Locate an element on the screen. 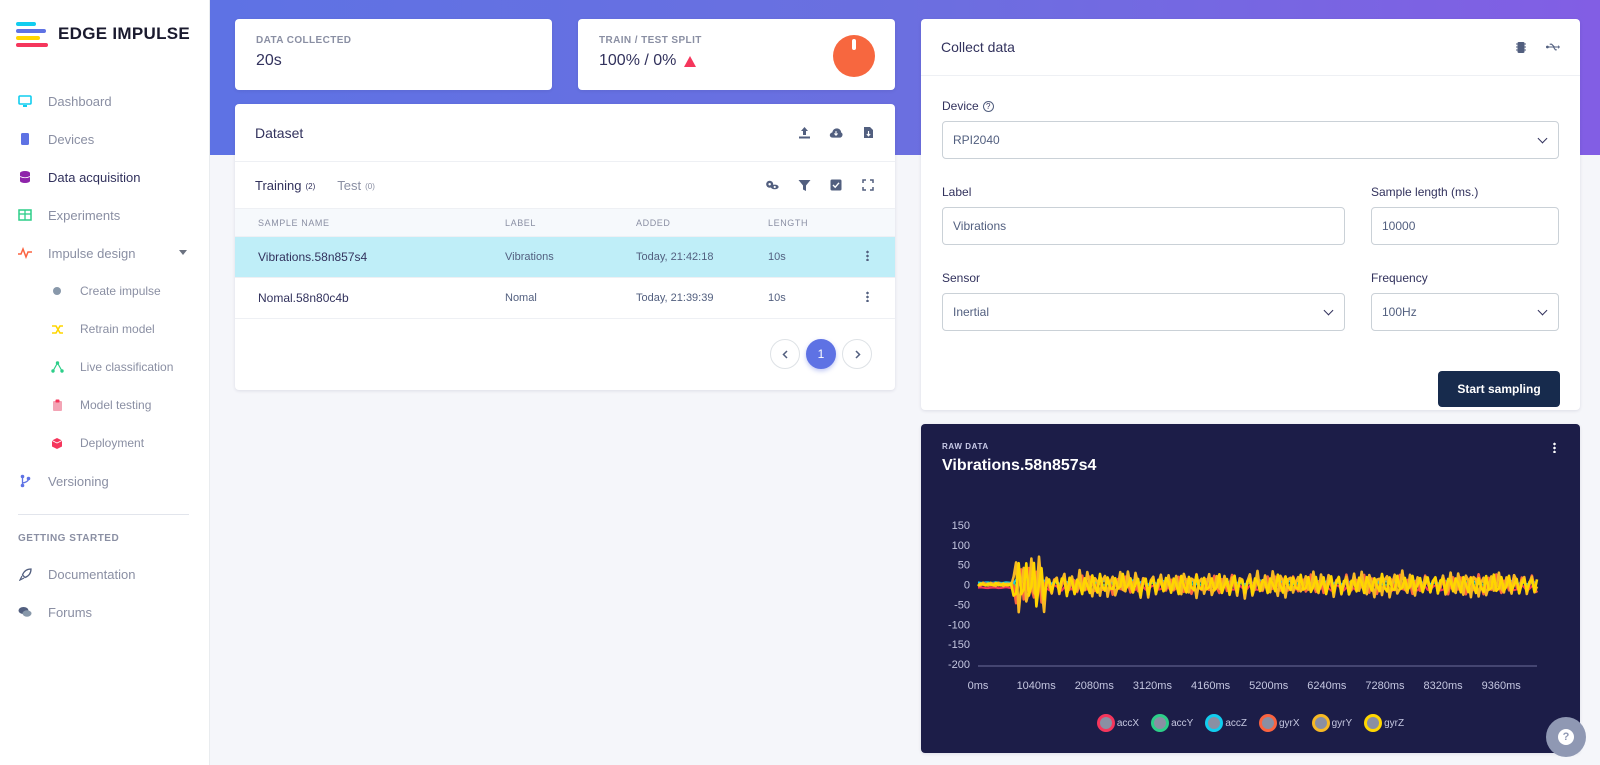 This screenshot has height=765, width=1600. frequency-group: Frequency 100Hz is located at coordinates (1465, 301).